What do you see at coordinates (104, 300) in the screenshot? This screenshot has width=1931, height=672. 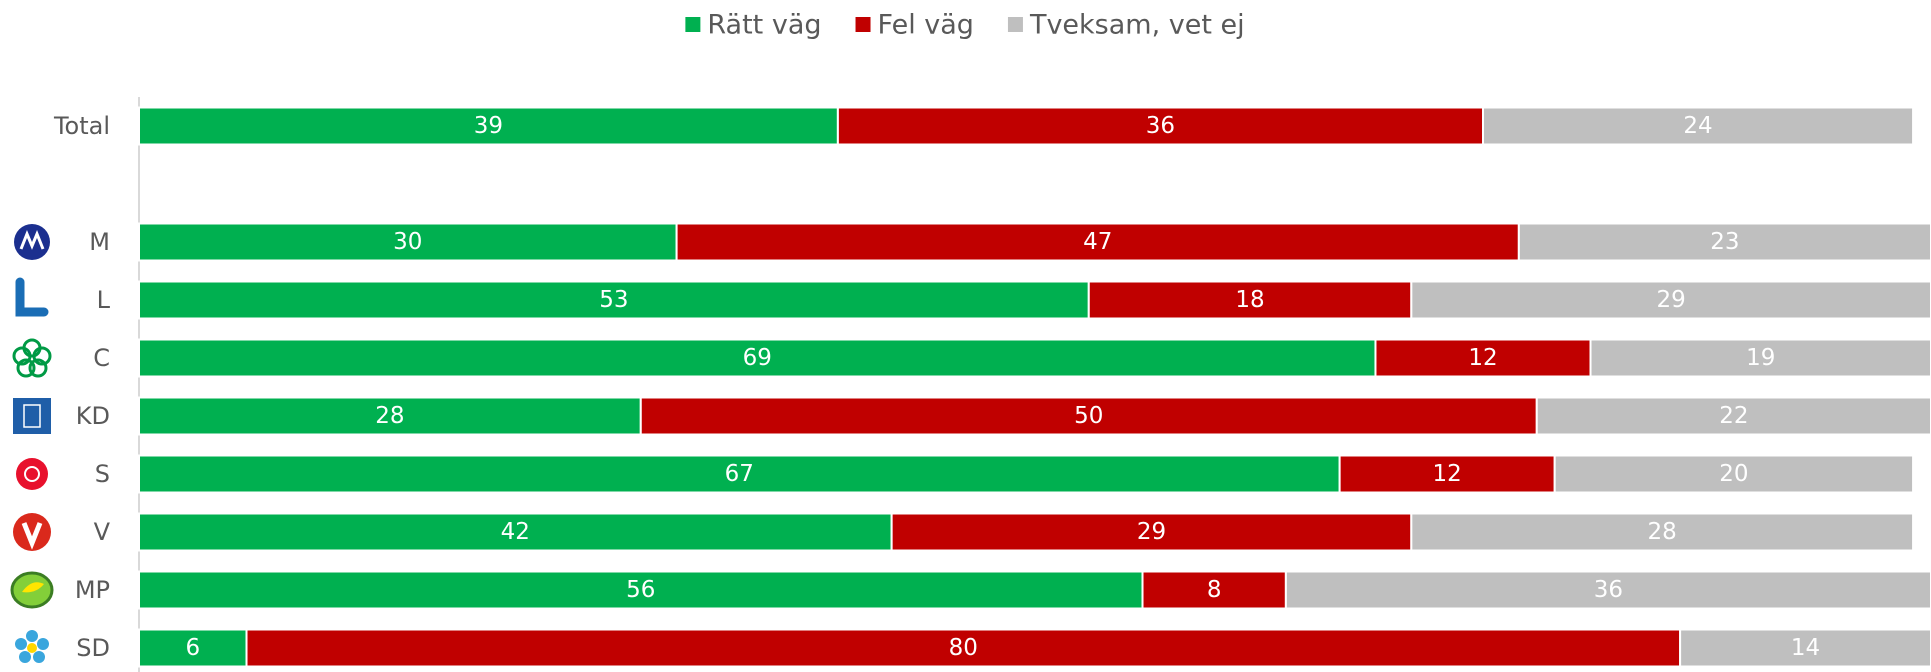 I see `y-tick-label: L` at bounding box center [104, 300].